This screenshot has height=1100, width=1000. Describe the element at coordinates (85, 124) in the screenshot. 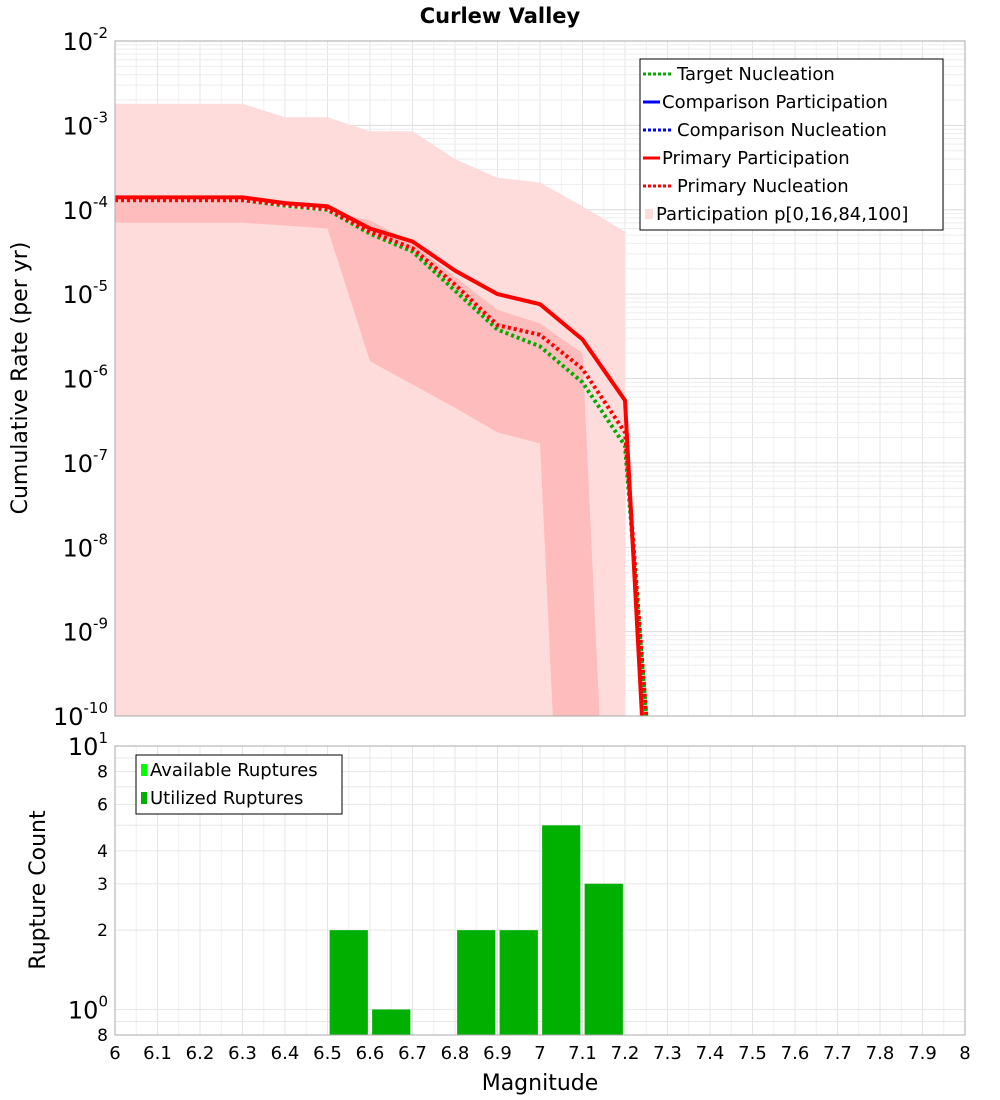

I see `rate-y-tick-label: 10⁻³` at that location.